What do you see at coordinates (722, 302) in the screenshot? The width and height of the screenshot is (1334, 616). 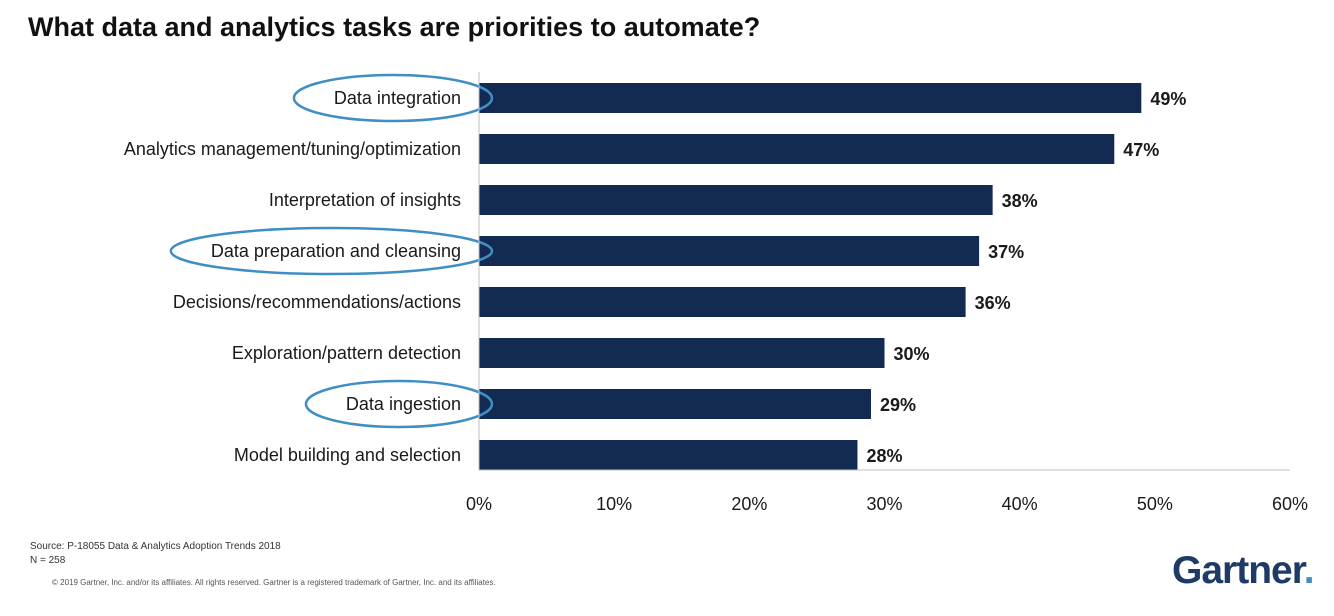 I see `bar-decisions-recommendations-actions` at bounding box center [722, 302].